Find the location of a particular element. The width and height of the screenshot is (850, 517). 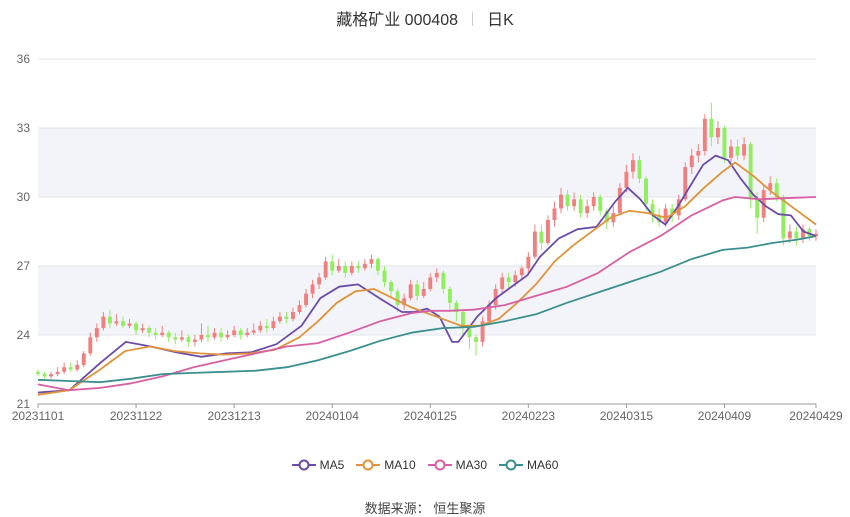

y-tick-label: 30 is located at coordinates (24, 197).